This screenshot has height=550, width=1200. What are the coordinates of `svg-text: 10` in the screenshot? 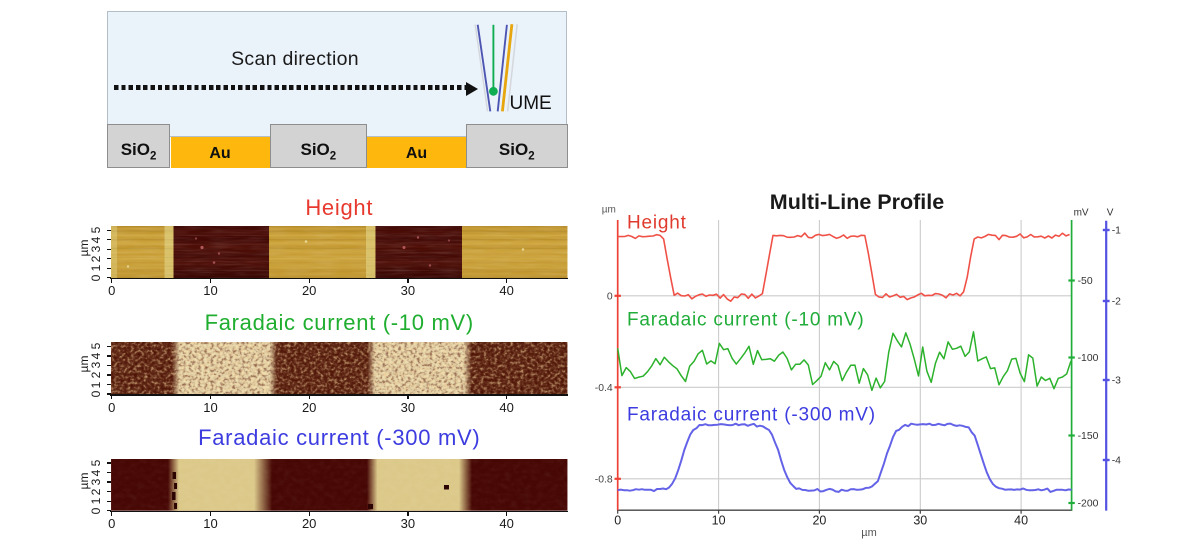 It's located at (719, 521).